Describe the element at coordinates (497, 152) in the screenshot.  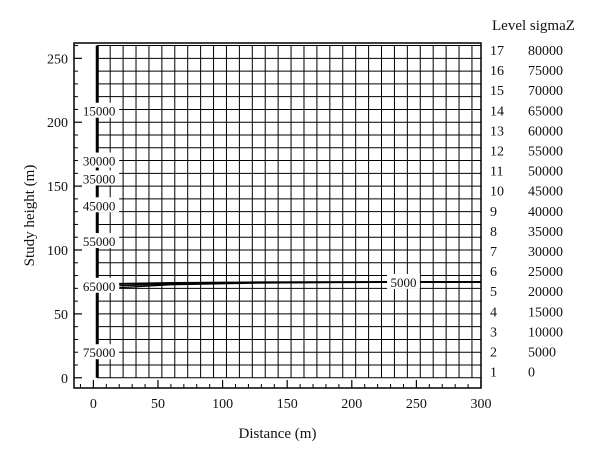
I see `legend-level: 12` at that location.